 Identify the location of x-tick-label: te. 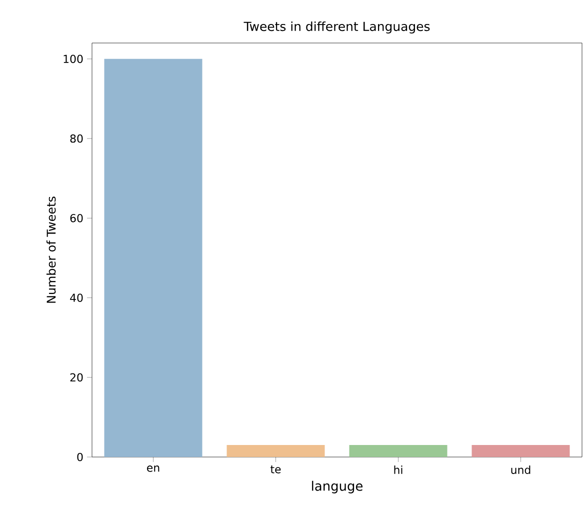
(275, 470).